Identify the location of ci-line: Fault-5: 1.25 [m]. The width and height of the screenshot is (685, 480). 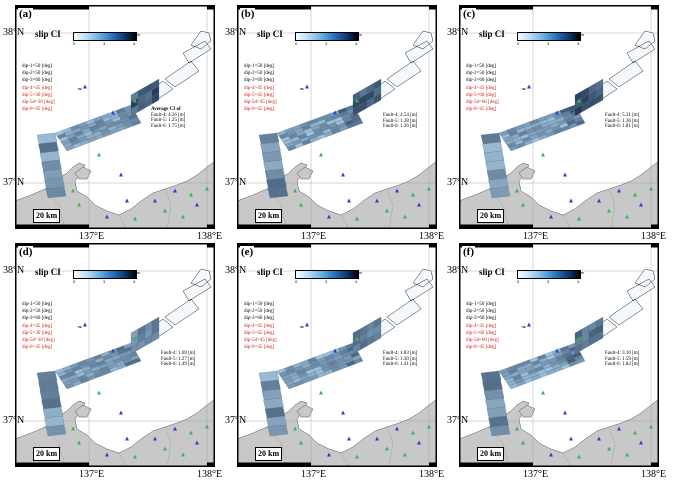
(168, 121).